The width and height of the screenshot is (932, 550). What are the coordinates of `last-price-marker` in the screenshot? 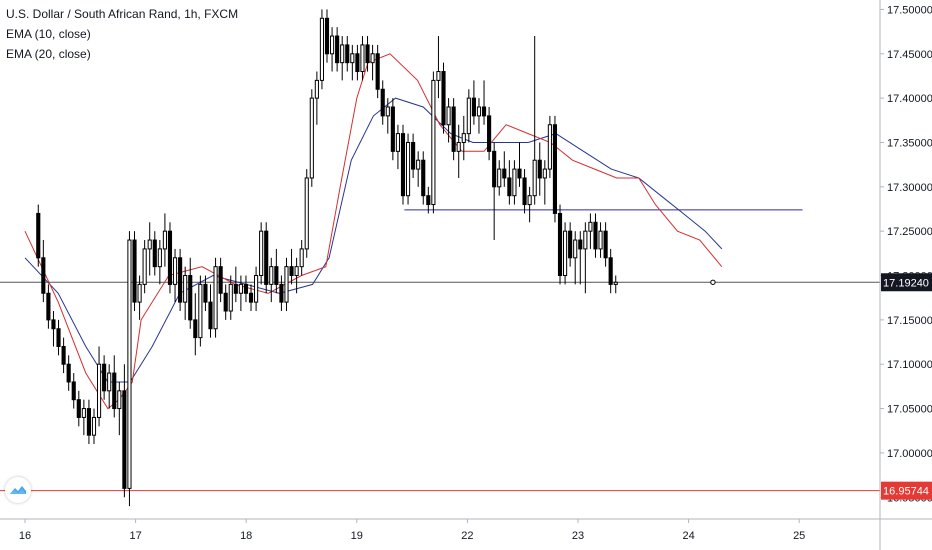 It's located at (713, 282).